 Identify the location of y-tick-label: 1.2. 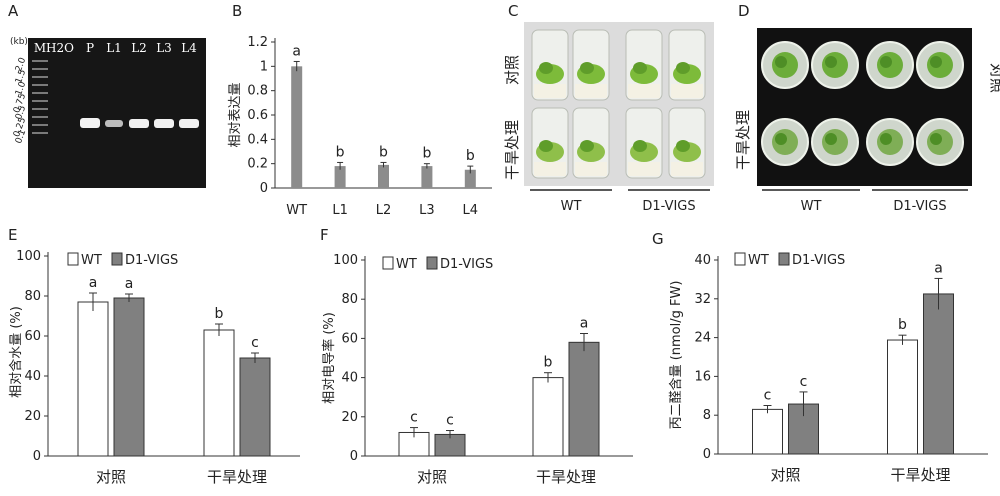
(257, 42).